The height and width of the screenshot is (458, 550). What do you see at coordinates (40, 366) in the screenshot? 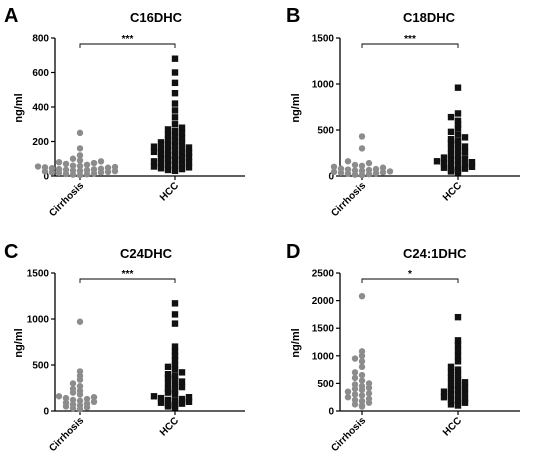
I see `y-tick-label: 500` at bounding box center [40, 366].